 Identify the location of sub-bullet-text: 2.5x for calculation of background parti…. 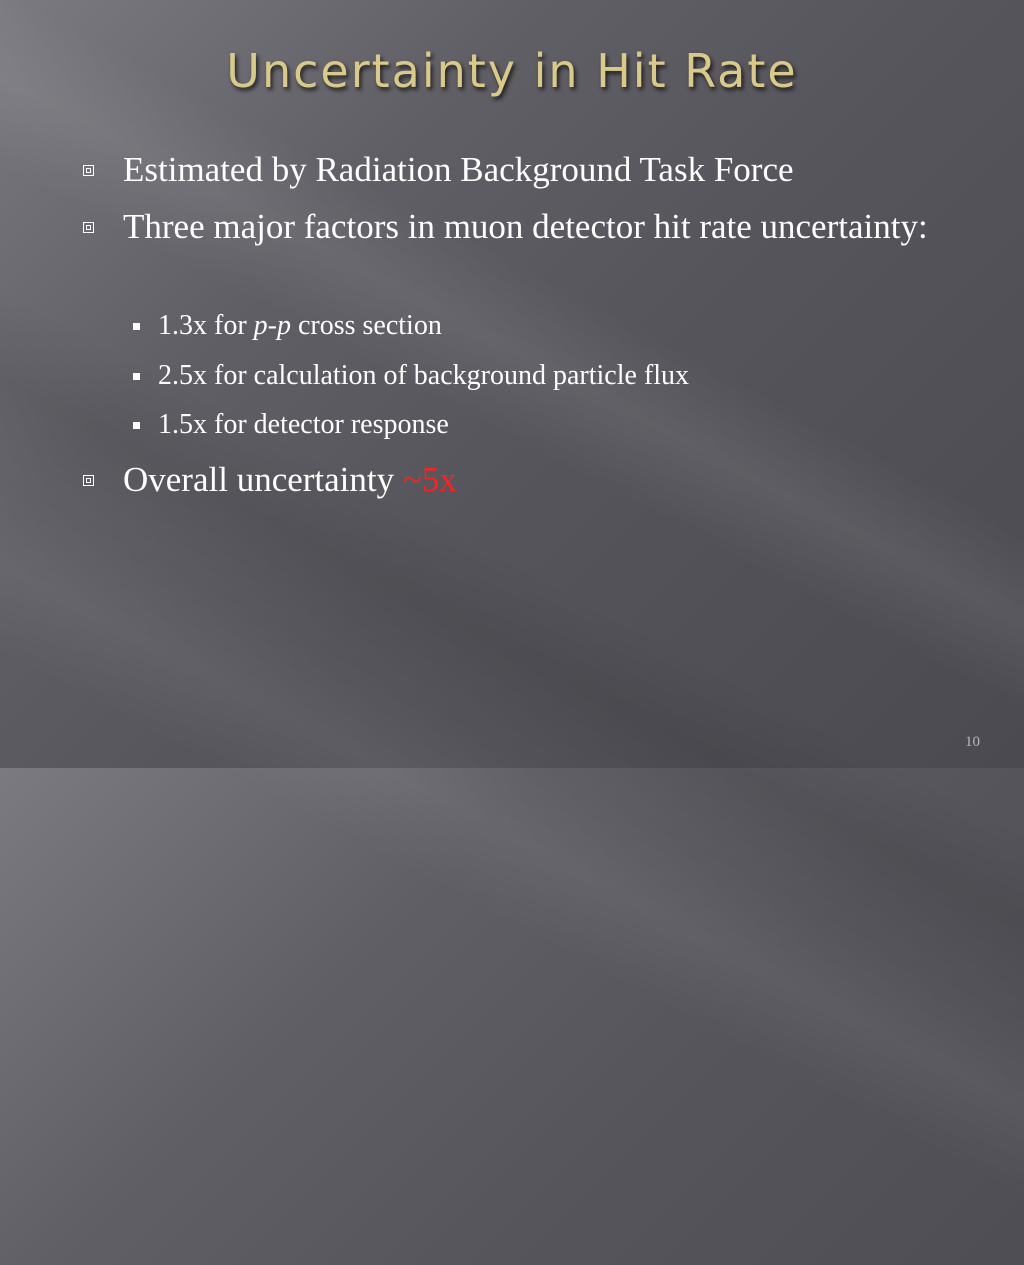
(423, 376).